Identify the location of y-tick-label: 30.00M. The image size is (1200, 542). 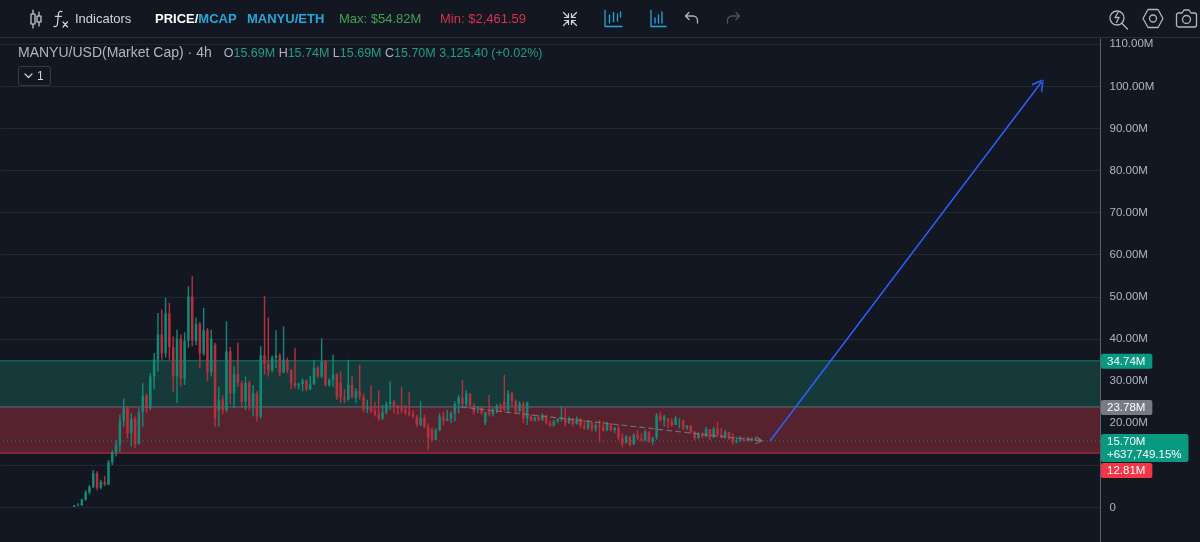
(1128, 380).